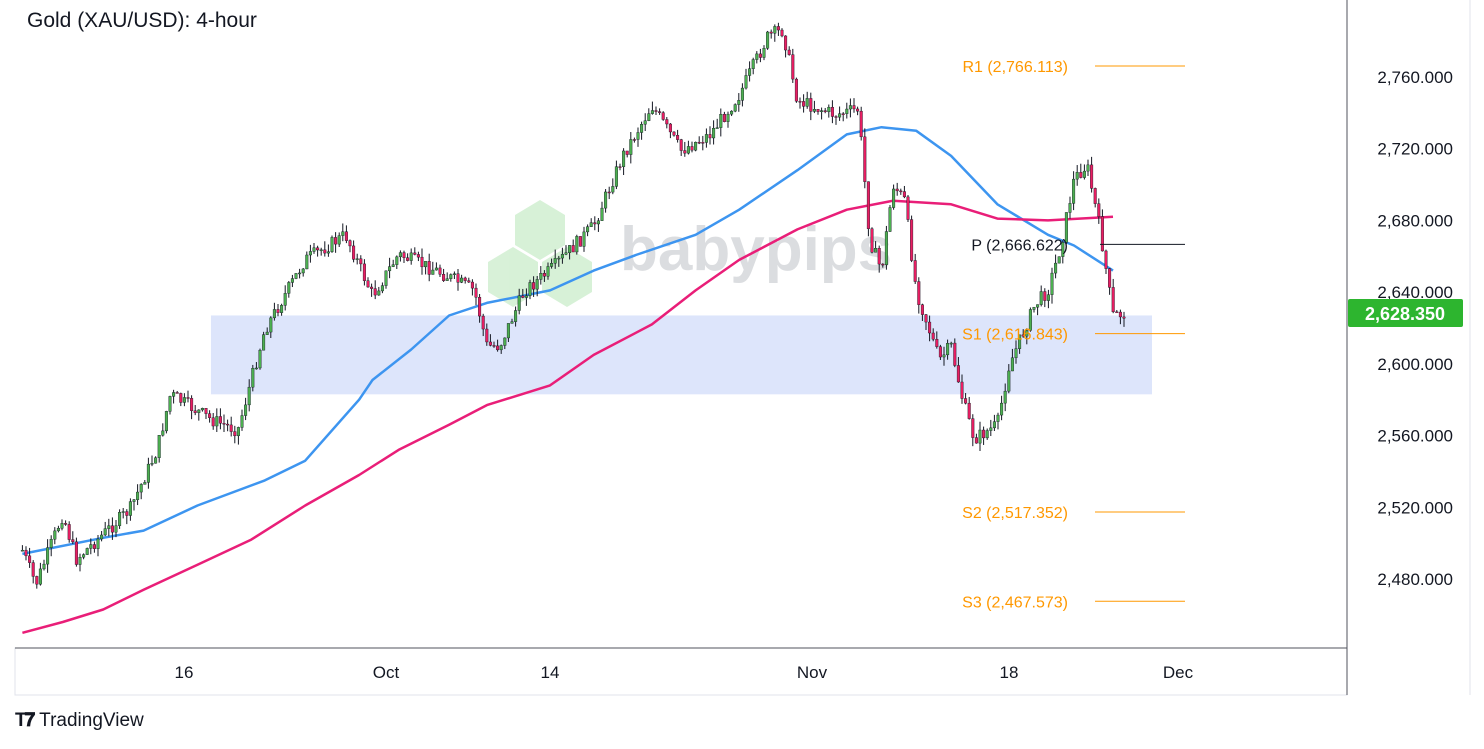  Describe the element at coordinates (1015, 335) in the screenshot. I see `pivot-label: S1 (2,616.843)` at that location.